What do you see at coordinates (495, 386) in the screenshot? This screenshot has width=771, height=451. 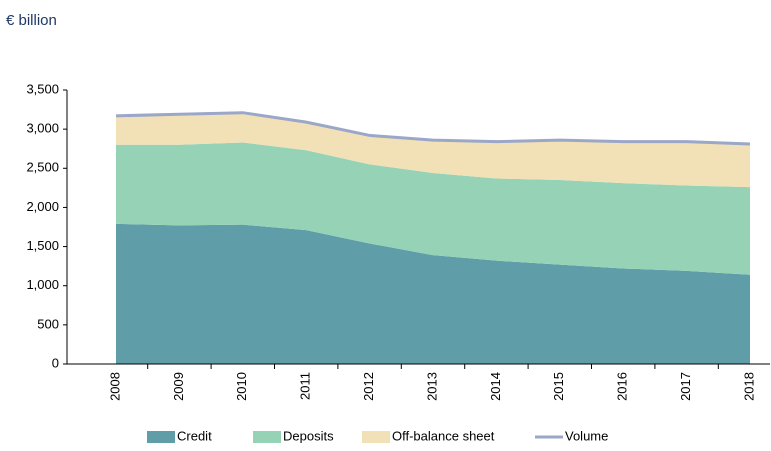 I see `x-tick-label: 2014` at bounding box center [495, 386].